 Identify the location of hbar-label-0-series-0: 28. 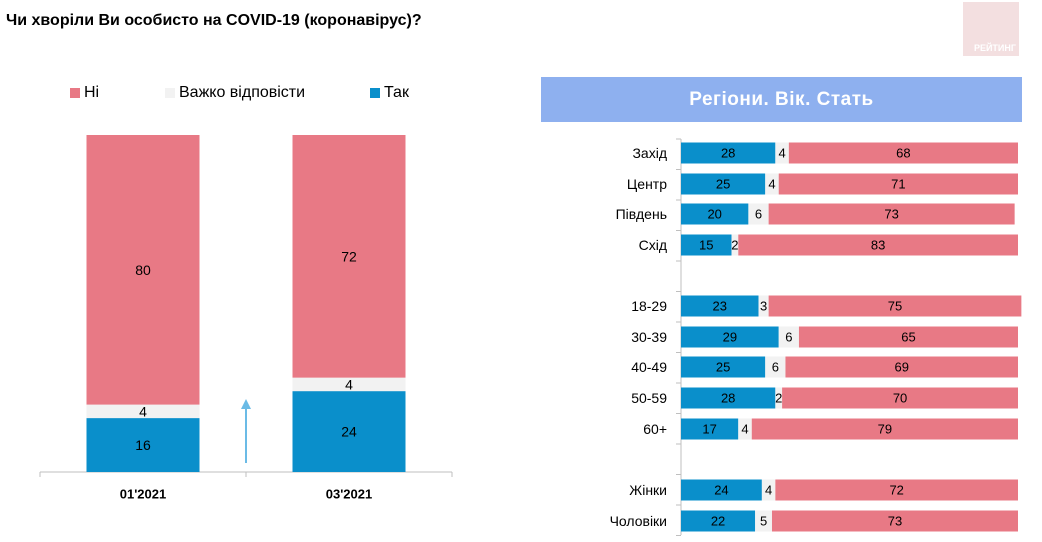
(728, 153).